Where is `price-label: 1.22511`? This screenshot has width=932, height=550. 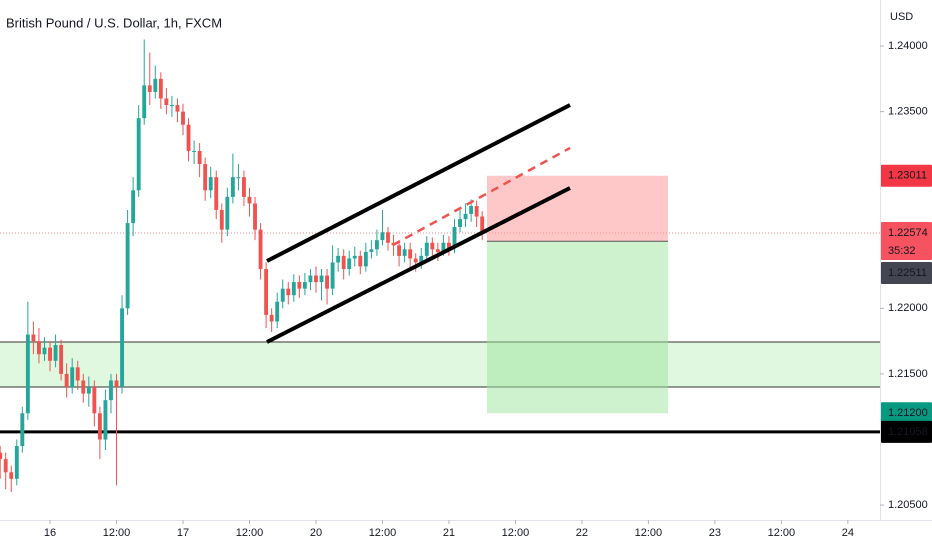
price-label: 1.22511 is located at coordinates (907, 273).